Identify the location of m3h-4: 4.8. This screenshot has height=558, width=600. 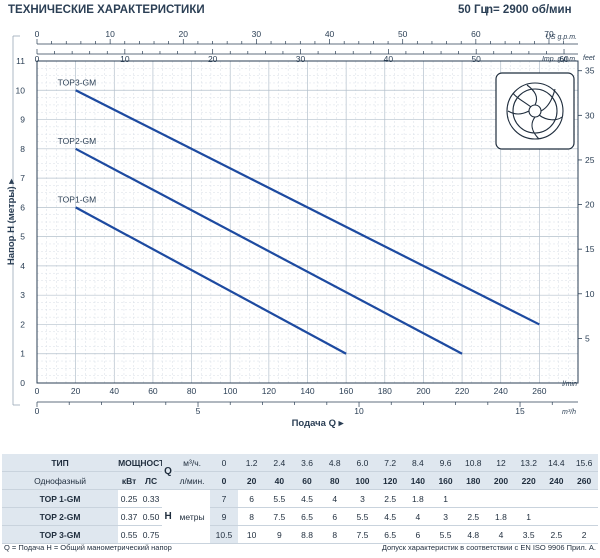
(334, 463).